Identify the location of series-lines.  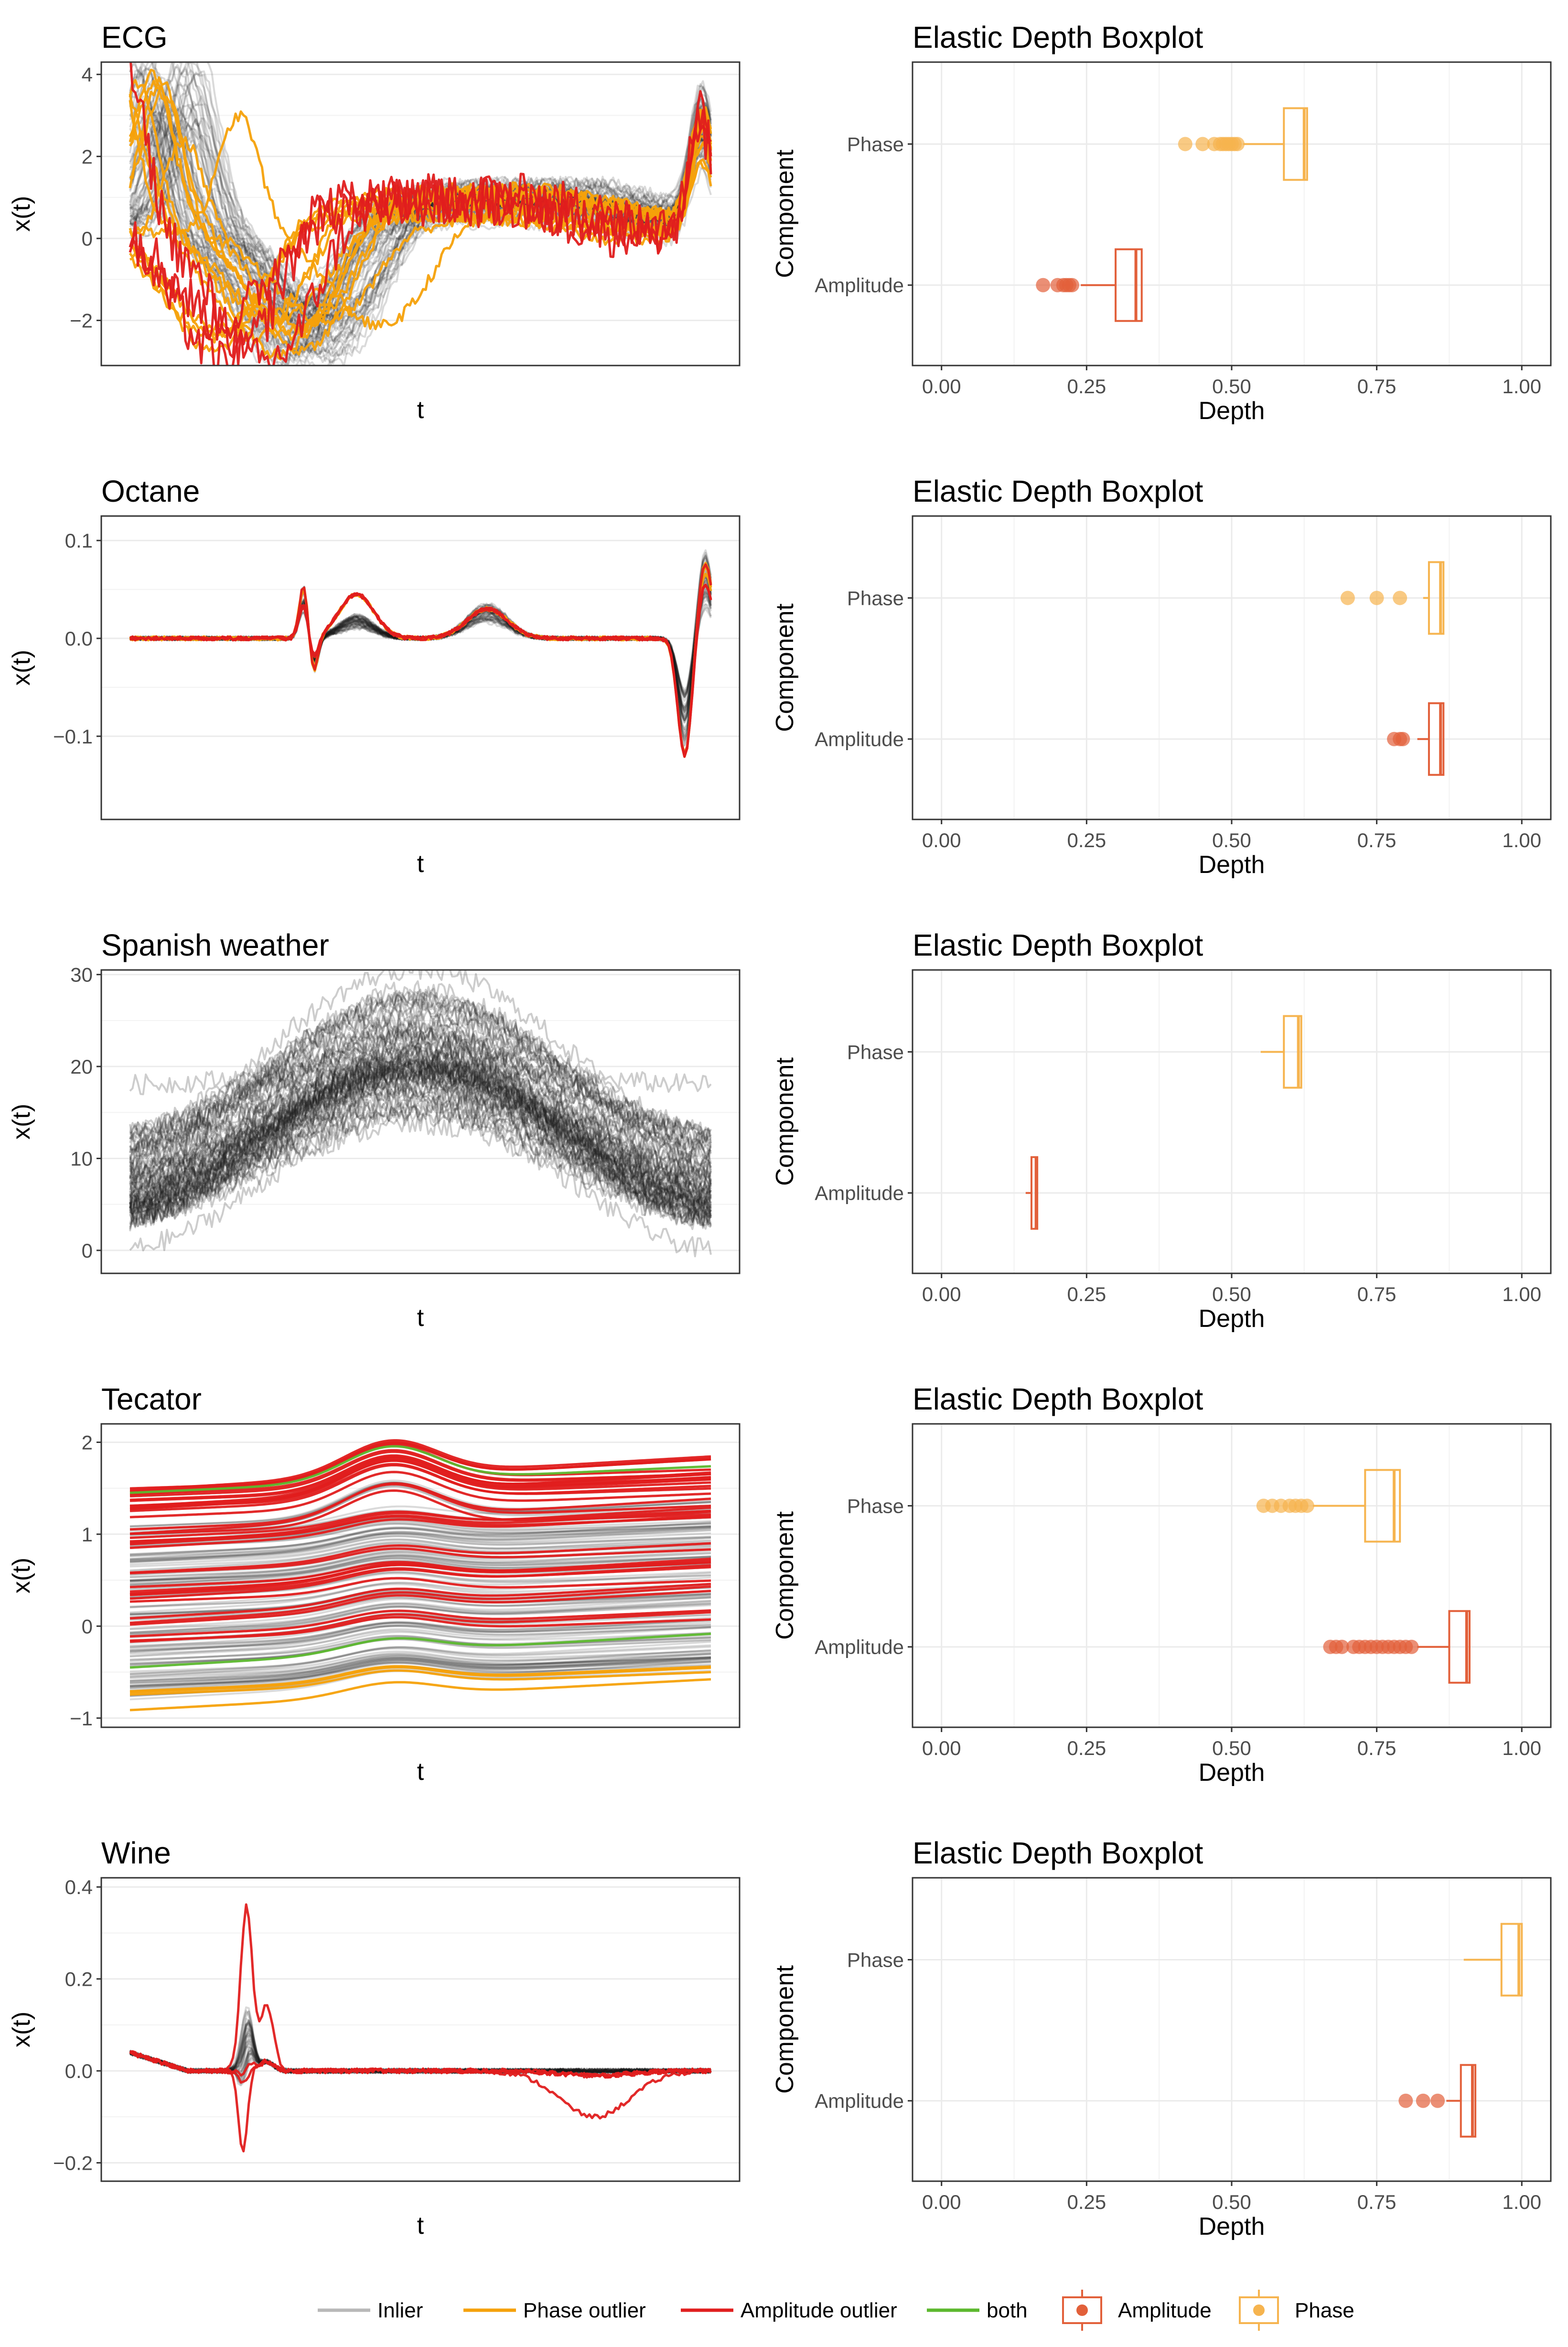
(421, 2028).